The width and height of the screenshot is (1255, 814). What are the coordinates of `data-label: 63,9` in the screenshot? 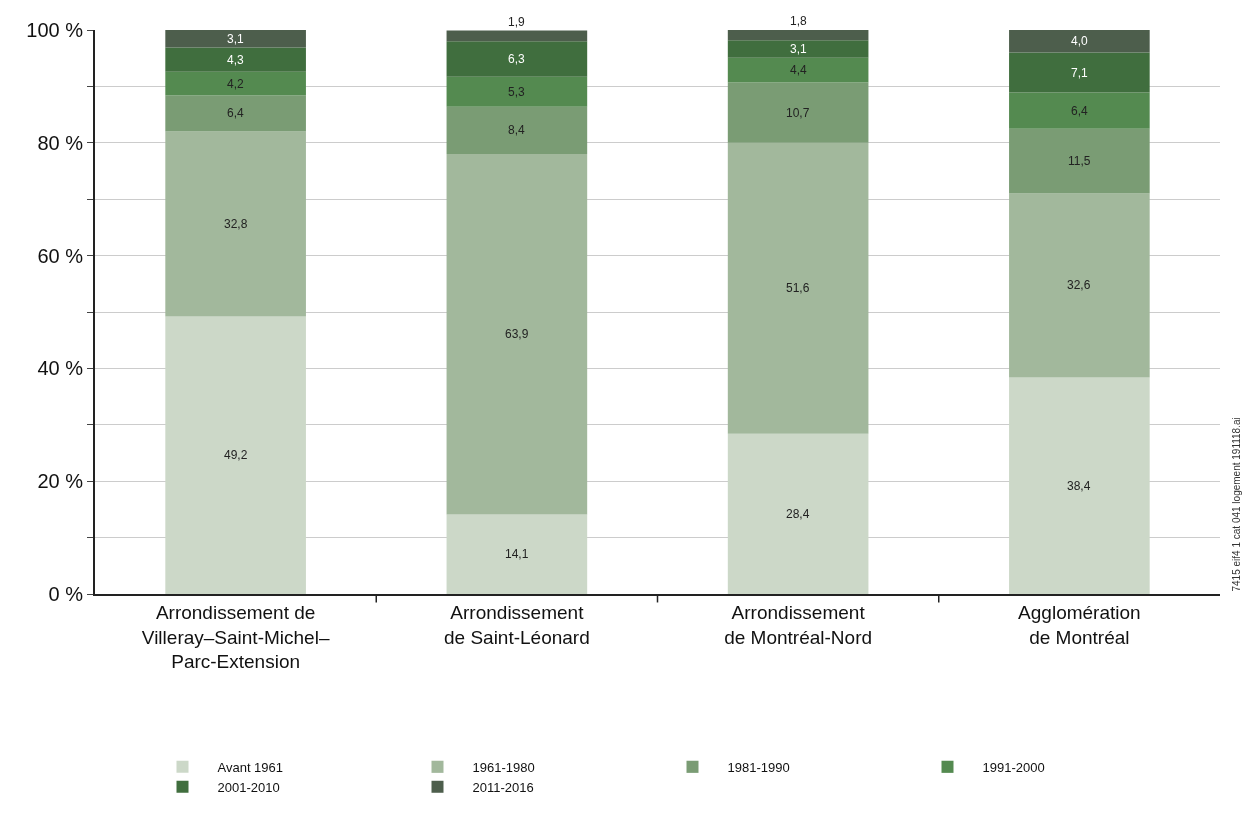 It's located at (517, 334).